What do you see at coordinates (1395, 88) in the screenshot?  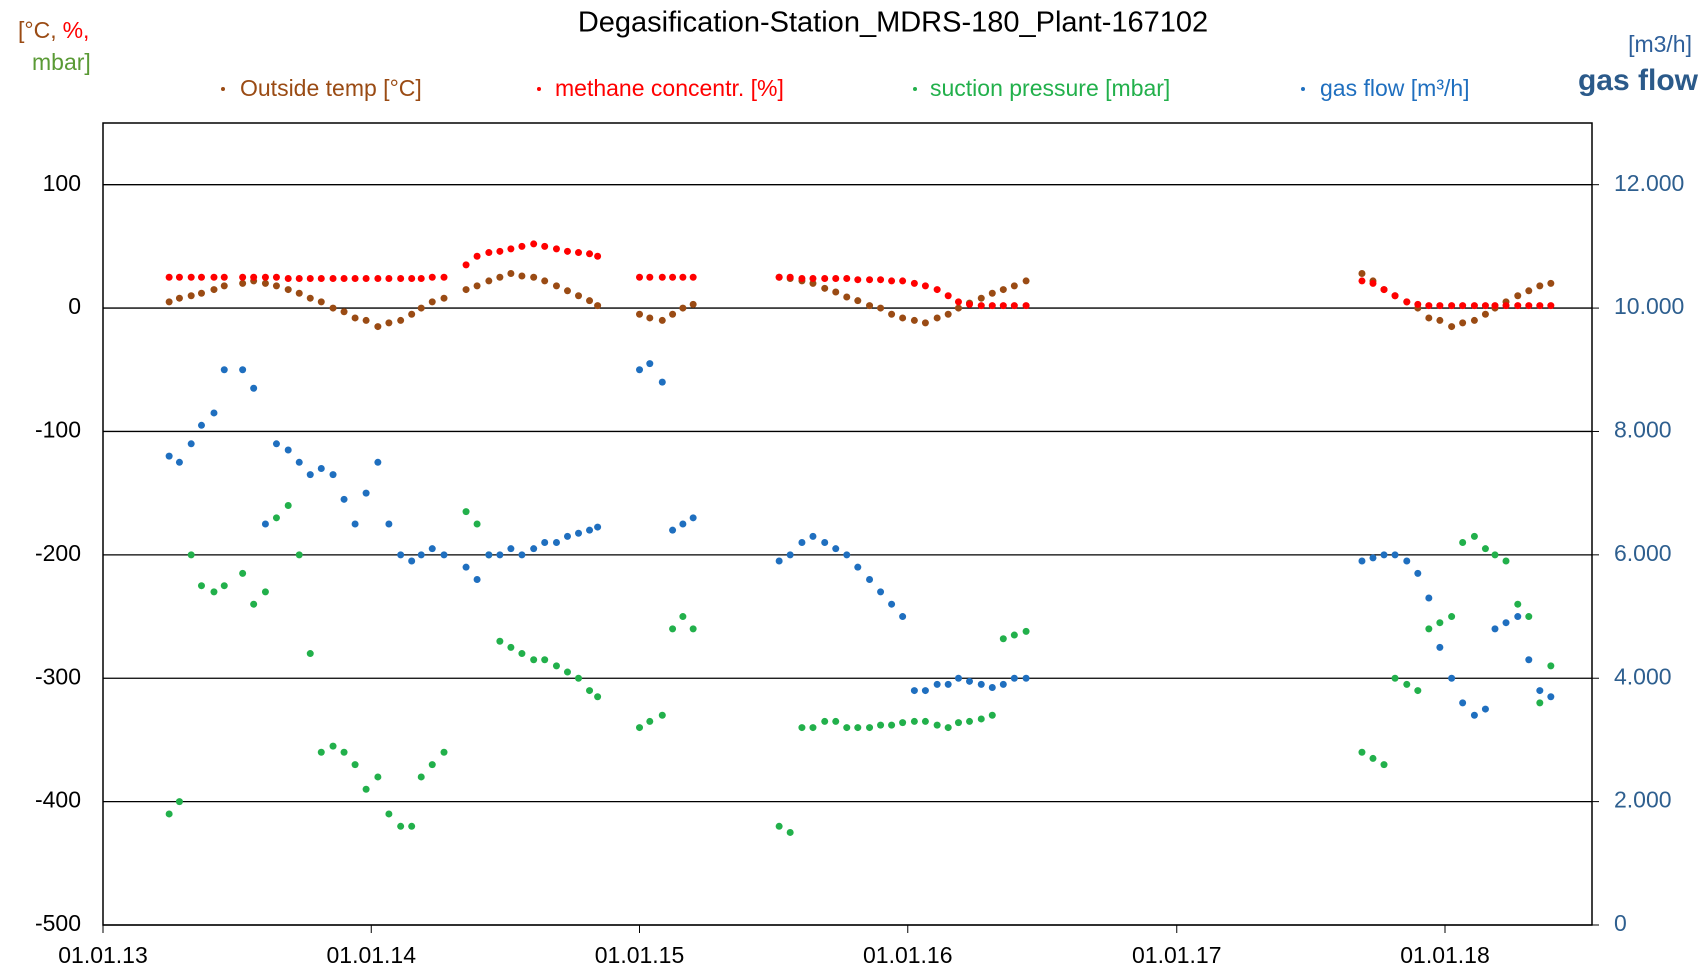 I see `legend-label: gas flow [m³/h]` at bounding box center [1395, 88].